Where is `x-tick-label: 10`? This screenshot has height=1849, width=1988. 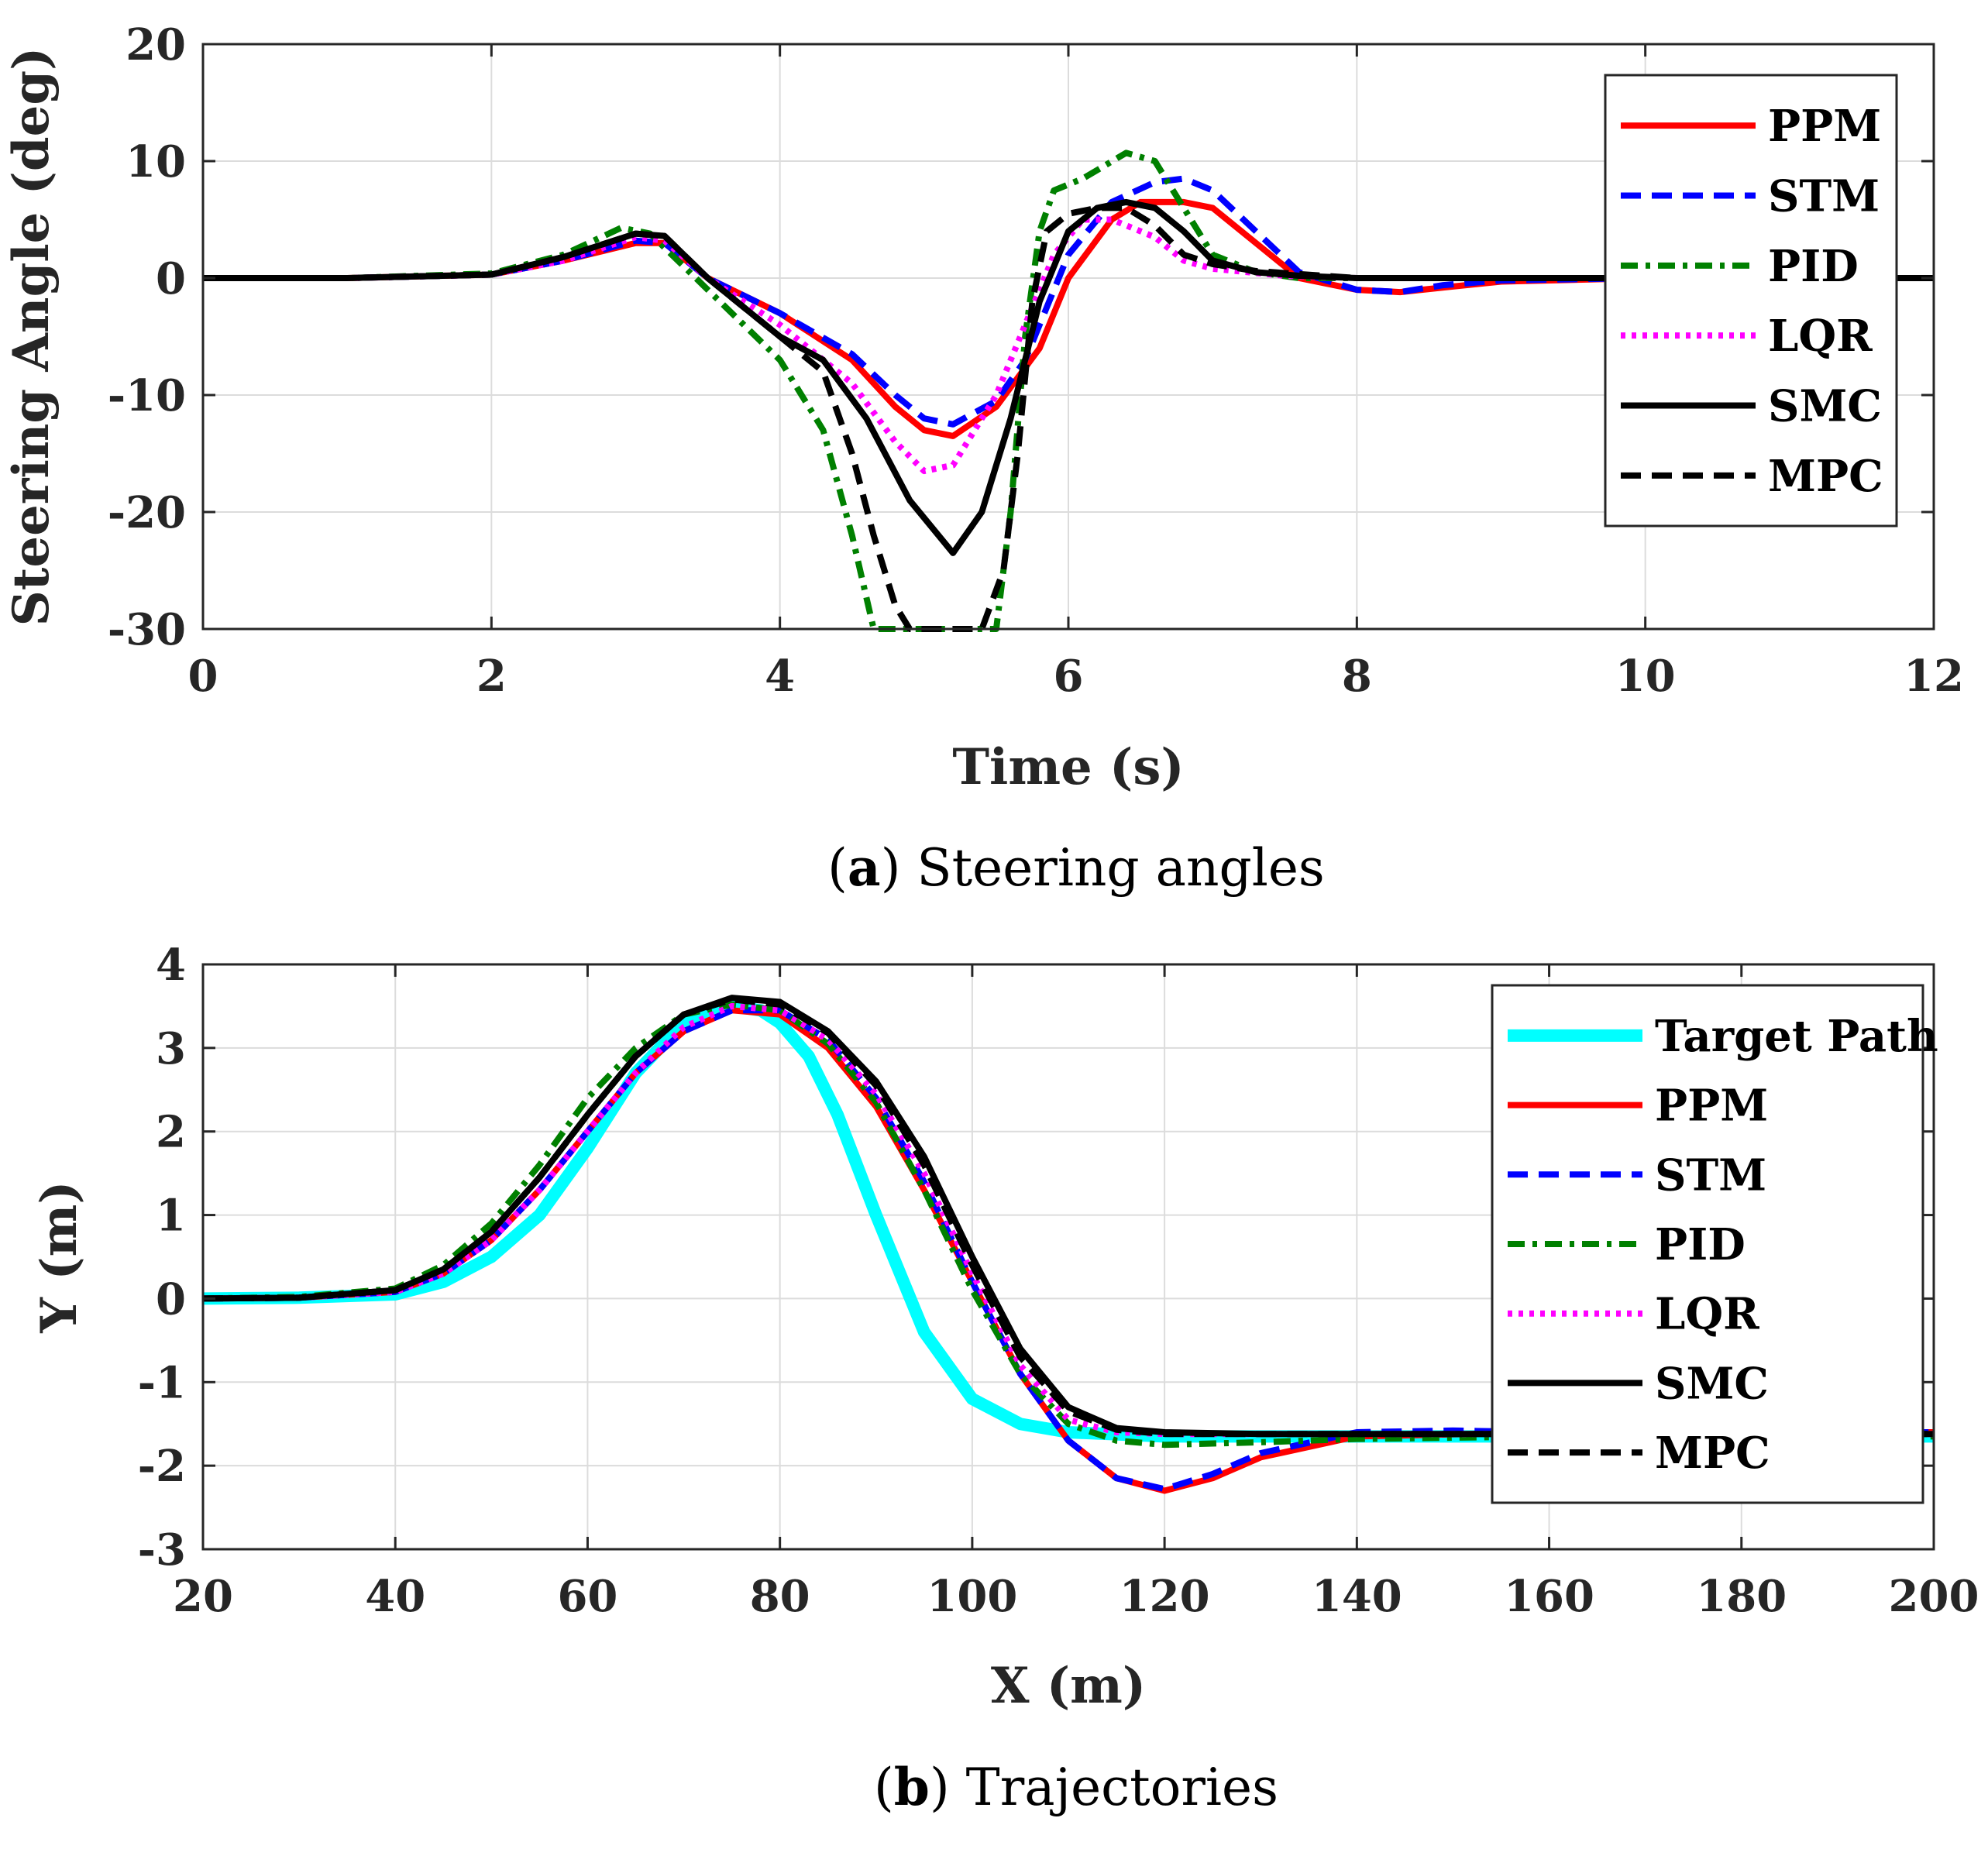 x-tick-label: 10 is located at coordinates (1645, 676).